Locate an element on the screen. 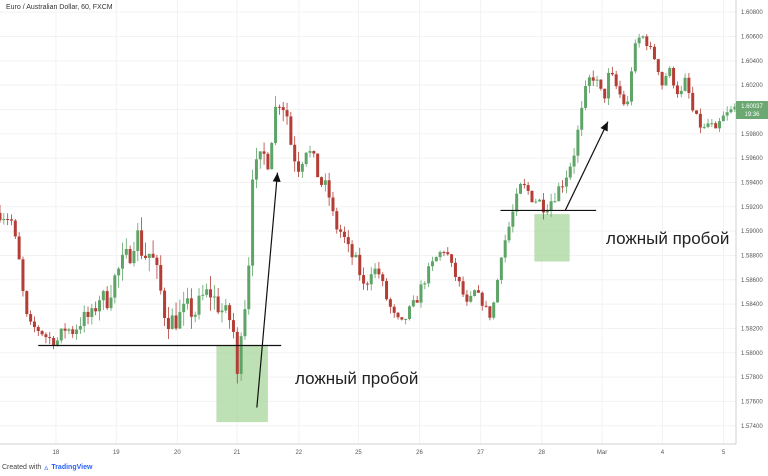 This screenshot has height=476, width=768. y-tick-label: 1.60600 is located at coordinates (752, 37).